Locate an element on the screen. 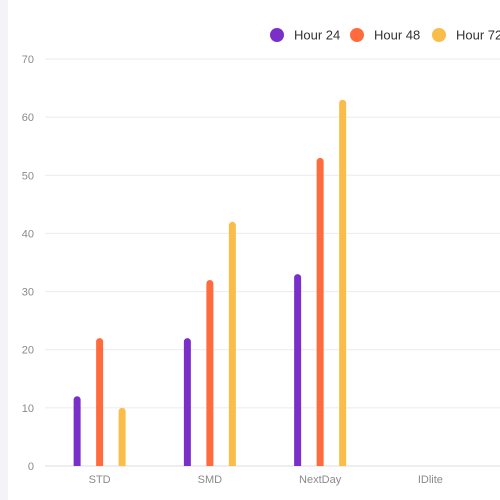 The height and width of the screenshot is (500, 500). y-tick-label: 60 is located at coordinates (28, 118).